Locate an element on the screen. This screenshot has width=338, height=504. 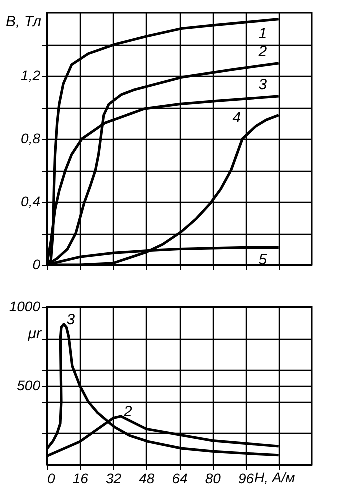
x-tick-label: 96 is located at coordinates (246, 478).